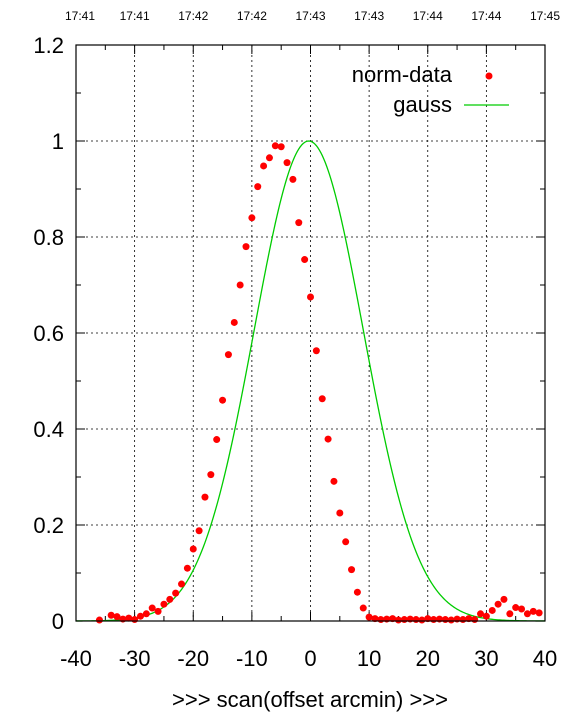 This screenshot has height=721, width=579. I want to click on y-tick-label: 0.4, so click(48, 429).